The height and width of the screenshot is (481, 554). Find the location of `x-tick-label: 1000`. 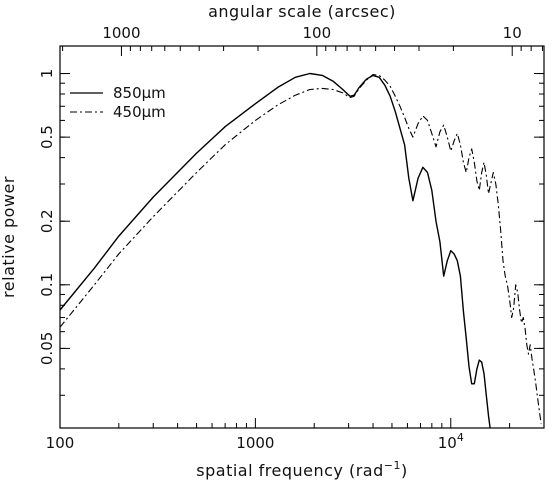

x-tick-label: 1000 is located at coordinates (255, 443).